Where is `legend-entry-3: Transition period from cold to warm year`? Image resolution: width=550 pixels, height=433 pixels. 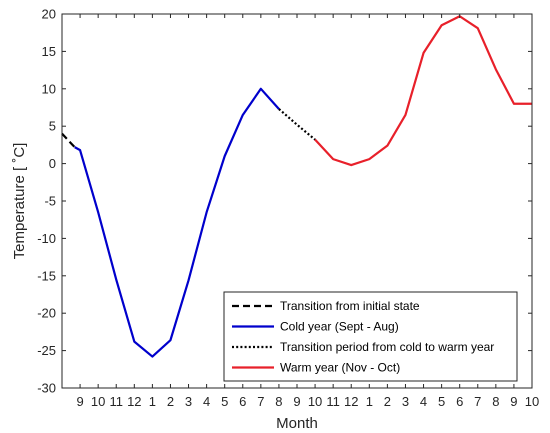 legend-entry-3: Transition period from cold to warm year is located at coordinates (387, 347).